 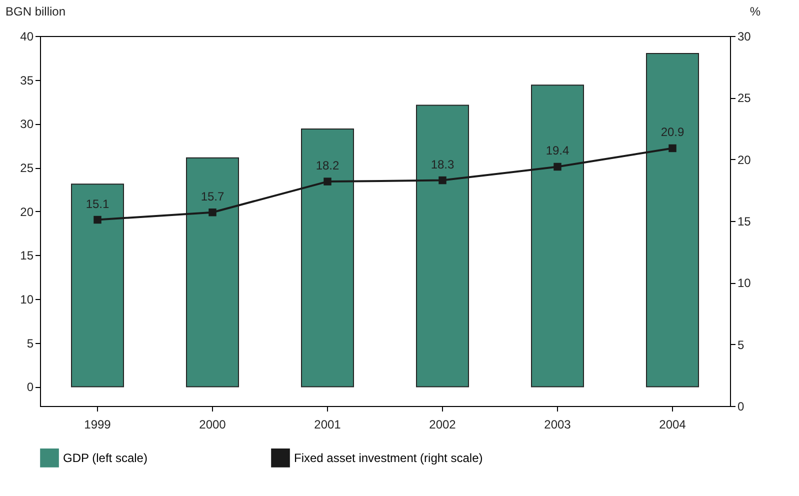 What do you see at coordinates (30, 387) in the screenshot?
I see `y-tick-label: 0` at bounding box center [30, 387].